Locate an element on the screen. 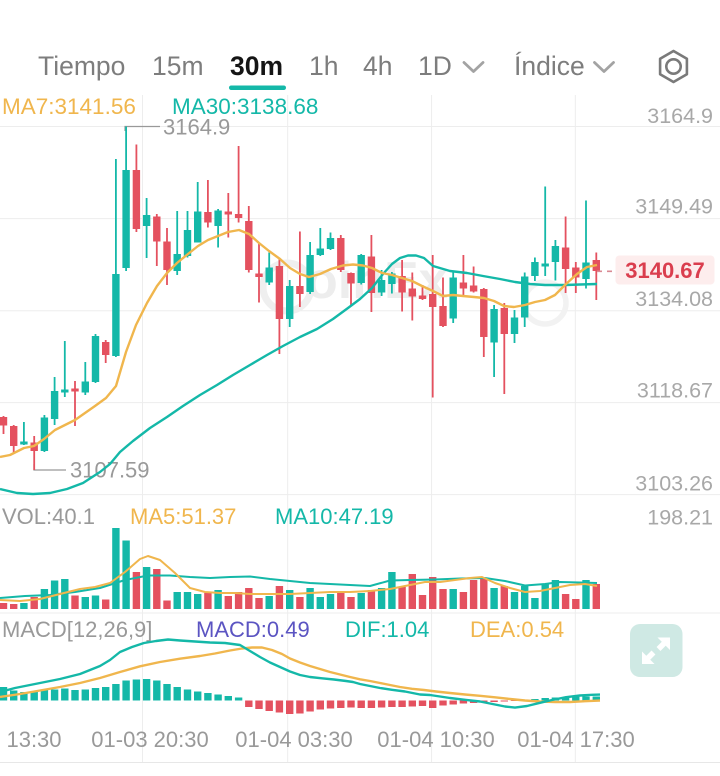 Image resolution: width=720 pixels, height=776 pixels. svg-text: MACD:0.49 is located at coordinates (253, 629).